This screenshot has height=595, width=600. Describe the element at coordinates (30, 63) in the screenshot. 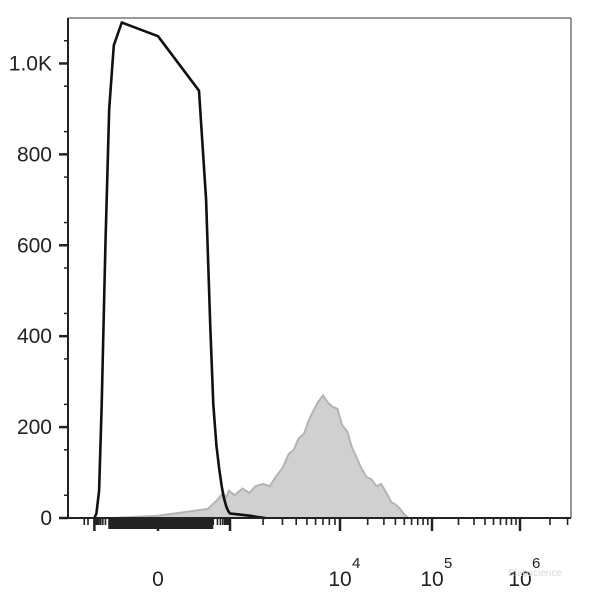

I see `y-tick-label: 1.0K` at that location.